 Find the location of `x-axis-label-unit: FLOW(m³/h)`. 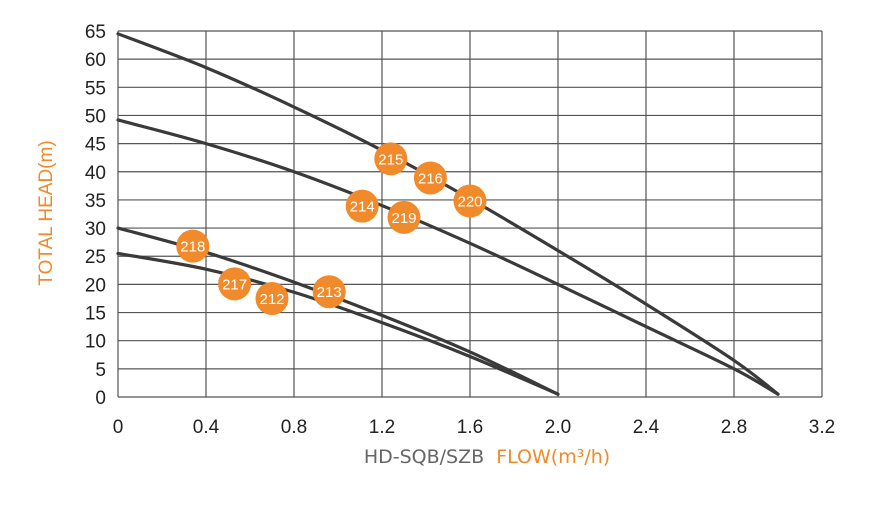

x-axis-label-unit: FLOW(m³/h) is located at coordinates (553, 457).